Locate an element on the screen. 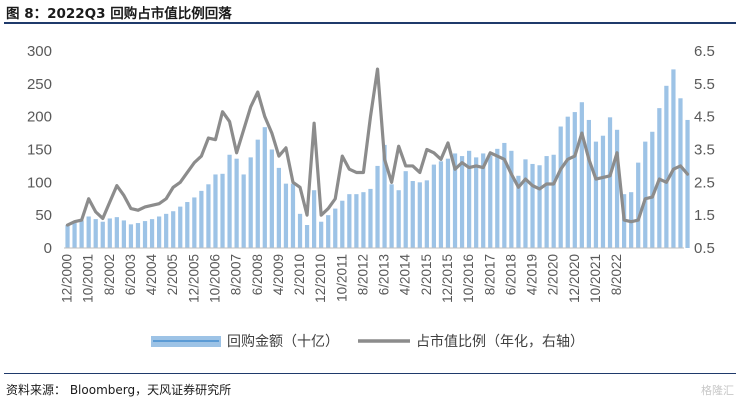 Image resolution: width=740 pixels, height=402 pixels. x-tick-label: 6/2018 is located at coordinates (510, 274).